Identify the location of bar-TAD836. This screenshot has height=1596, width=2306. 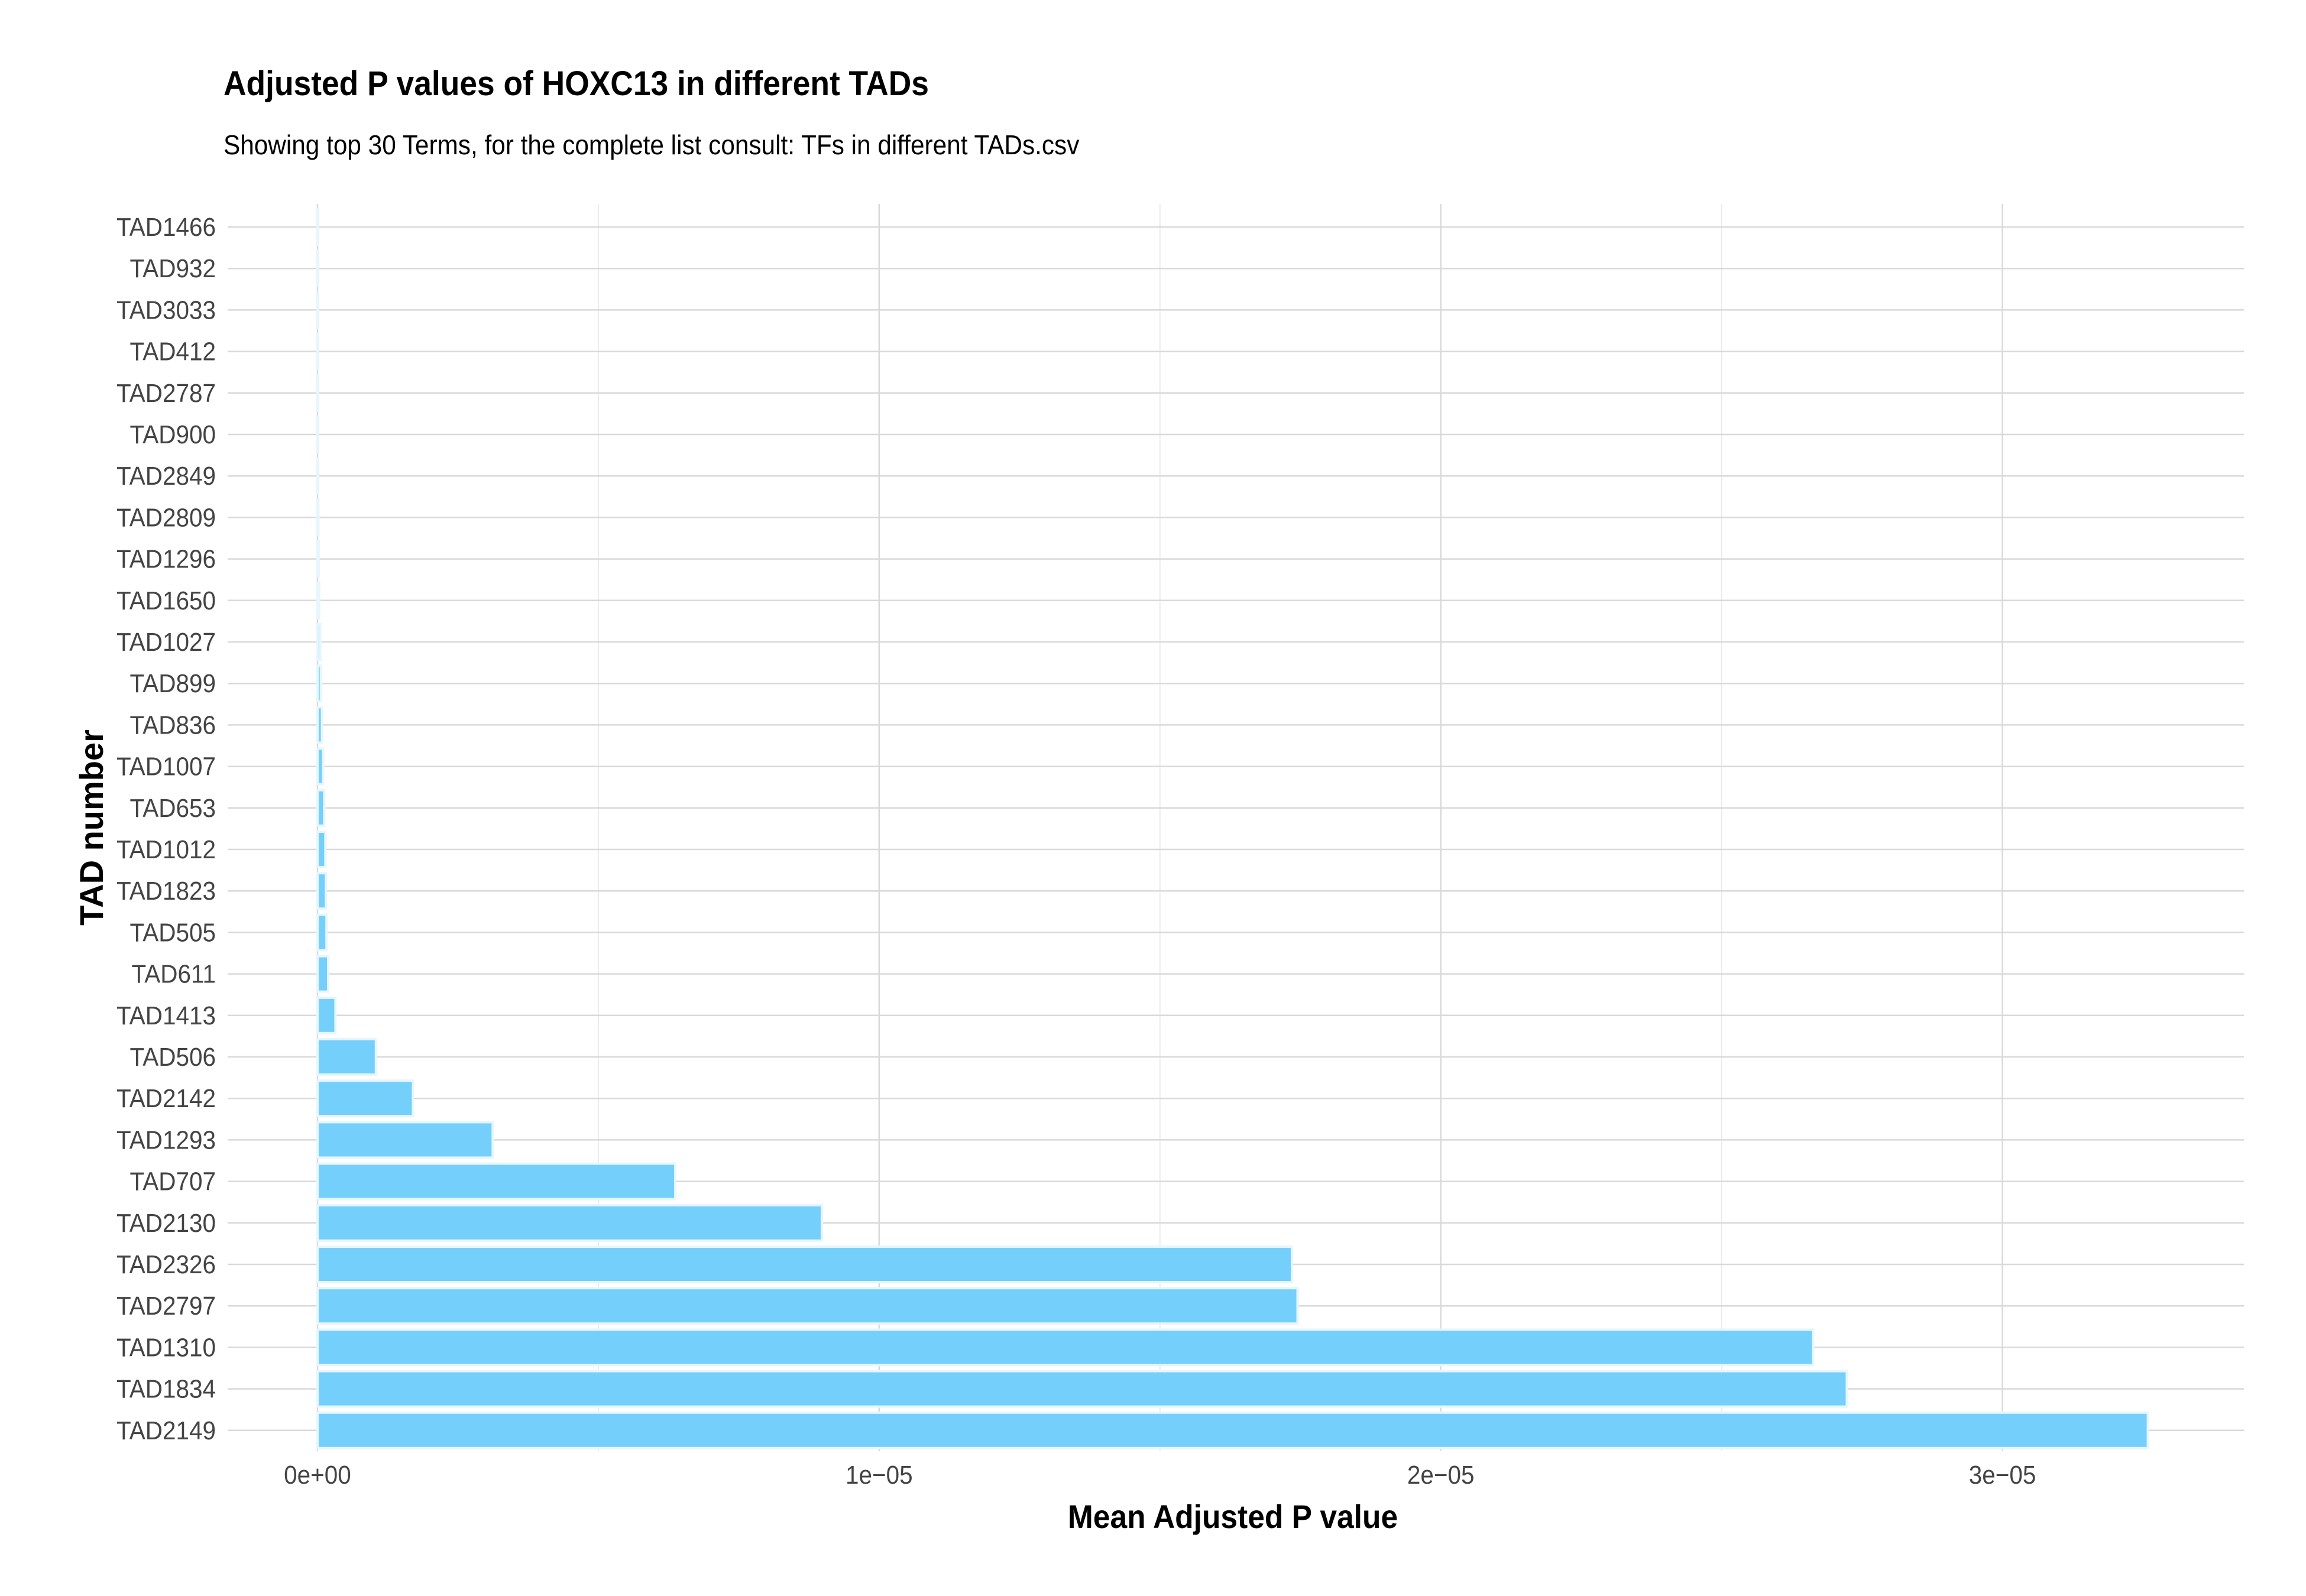
(319, 725).